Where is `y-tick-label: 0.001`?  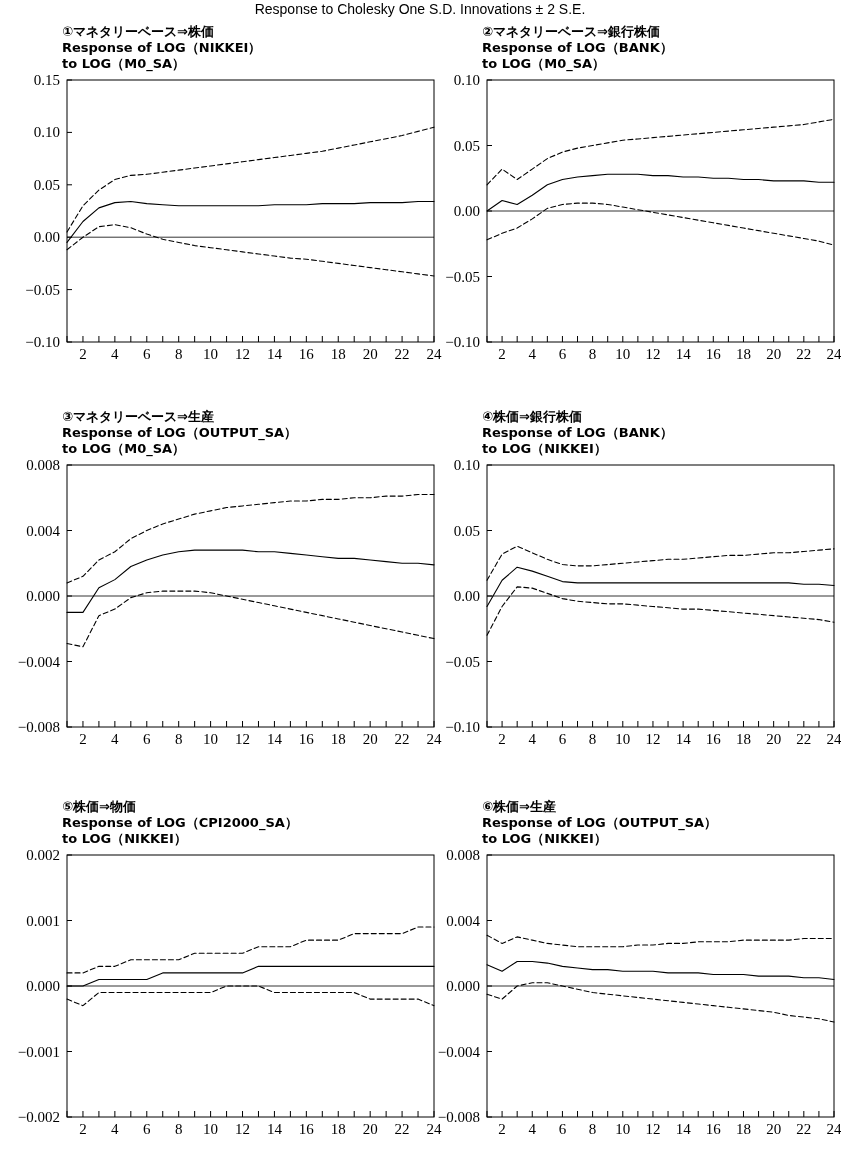 y-tick-label: 0.001 is located at coordinates (43, 920).